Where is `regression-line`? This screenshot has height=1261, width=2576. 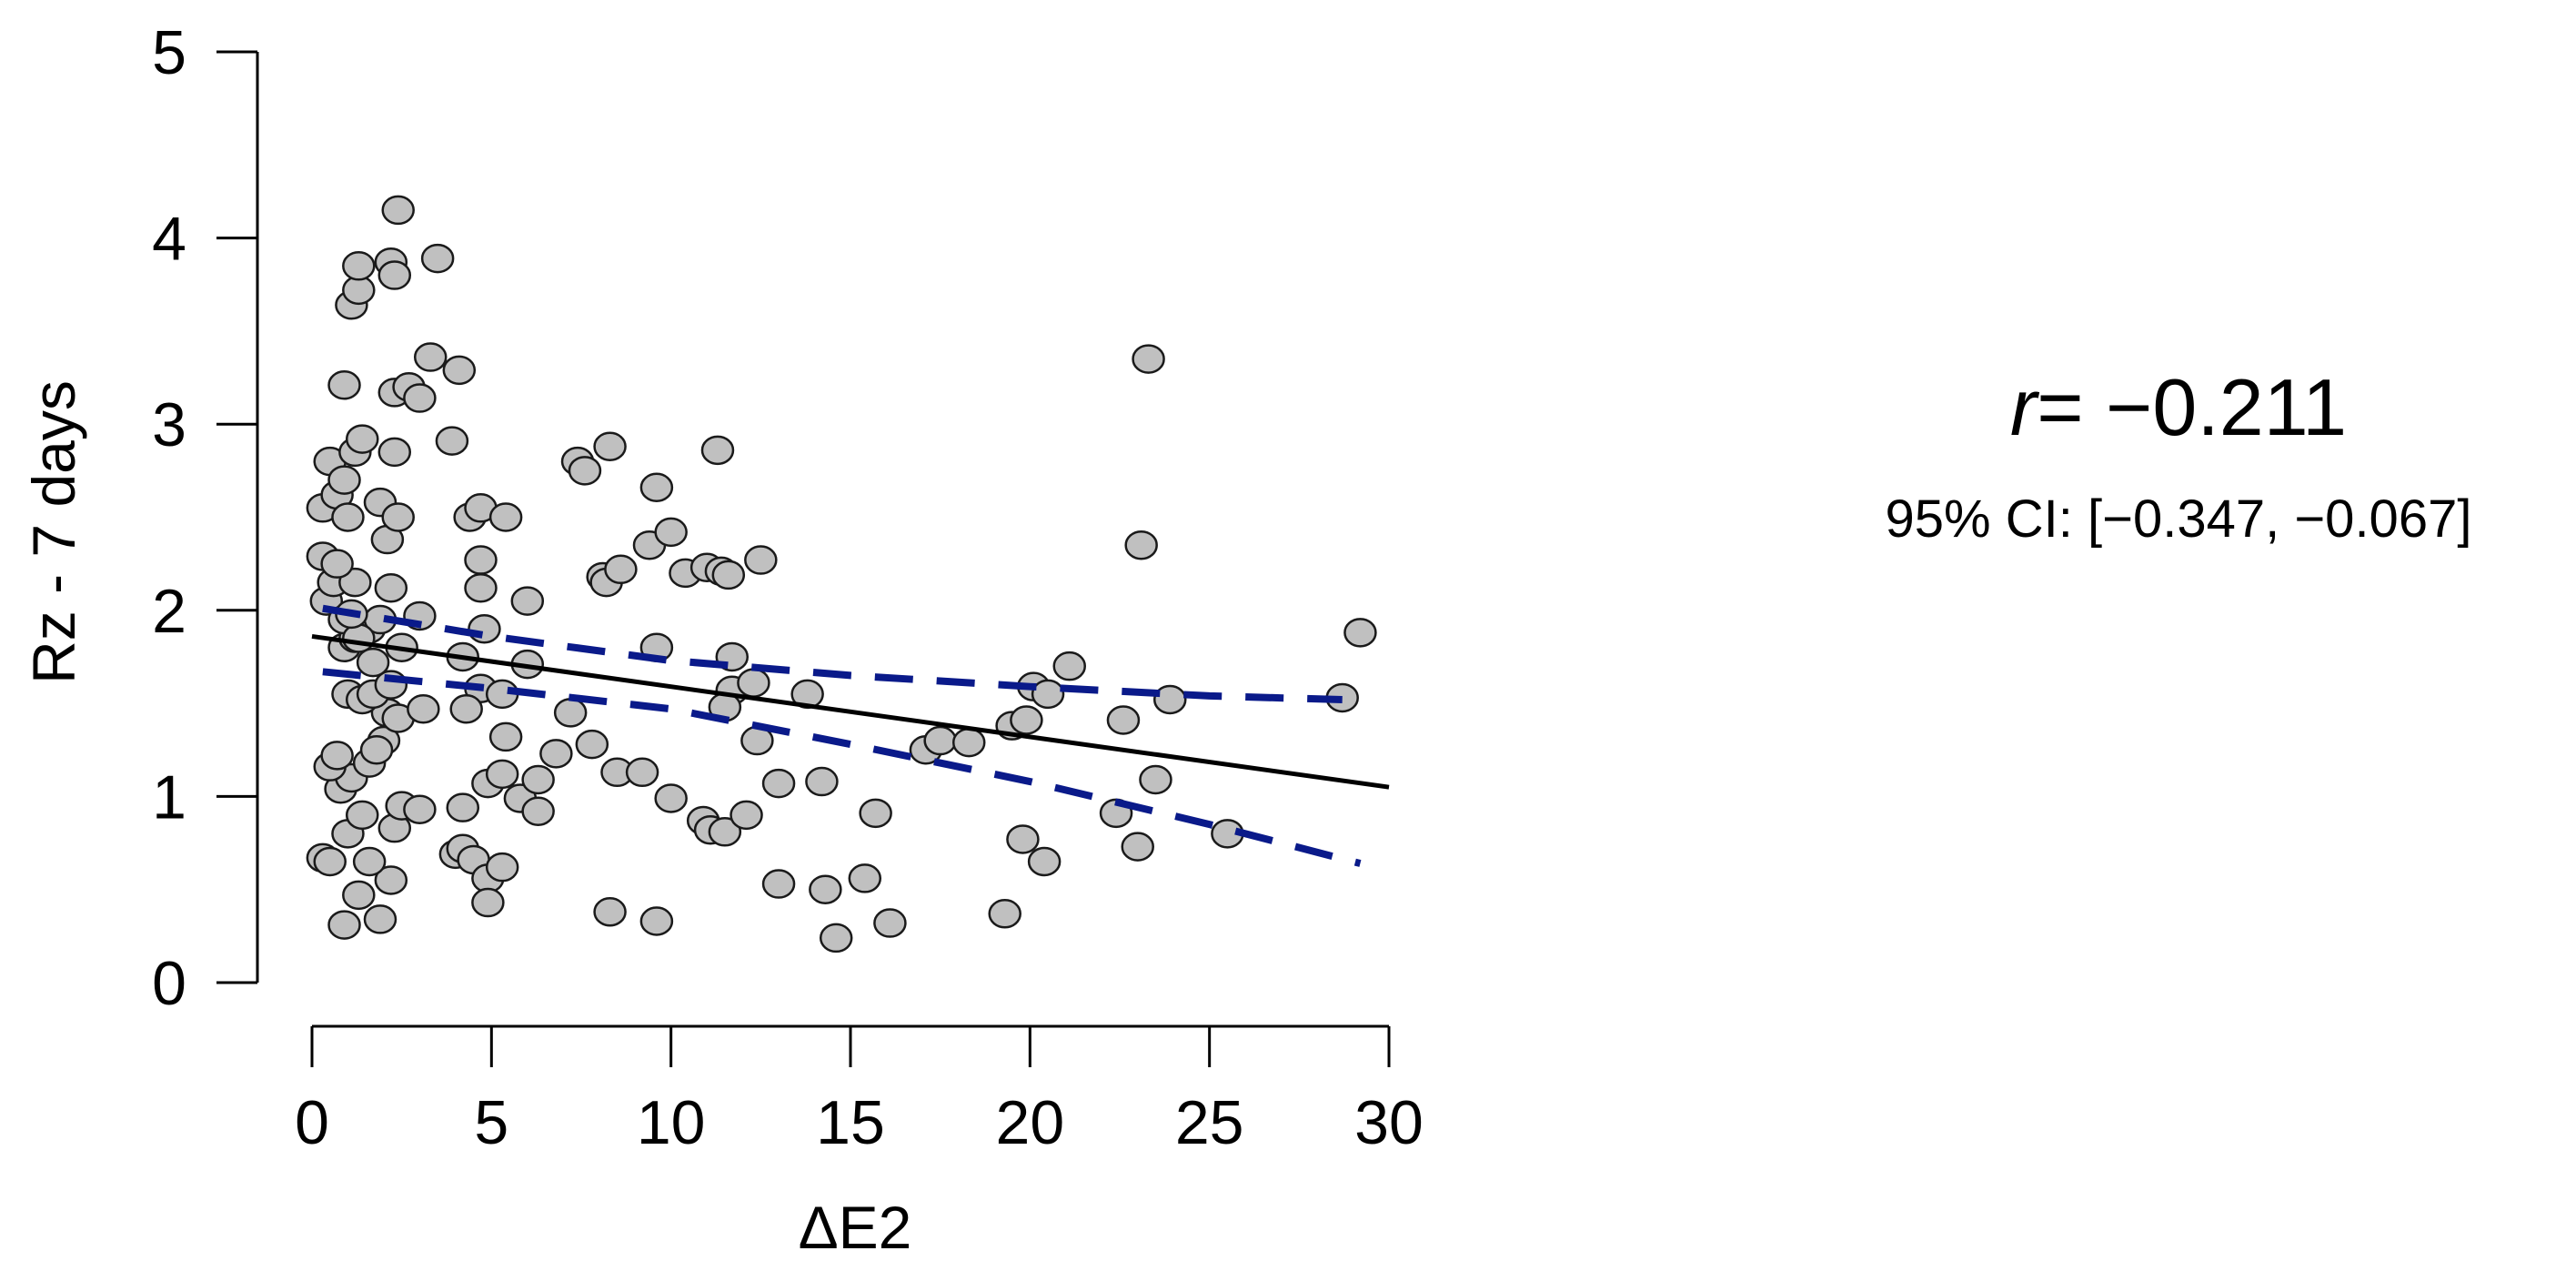 regression-line is located at coordinates (850, 712).